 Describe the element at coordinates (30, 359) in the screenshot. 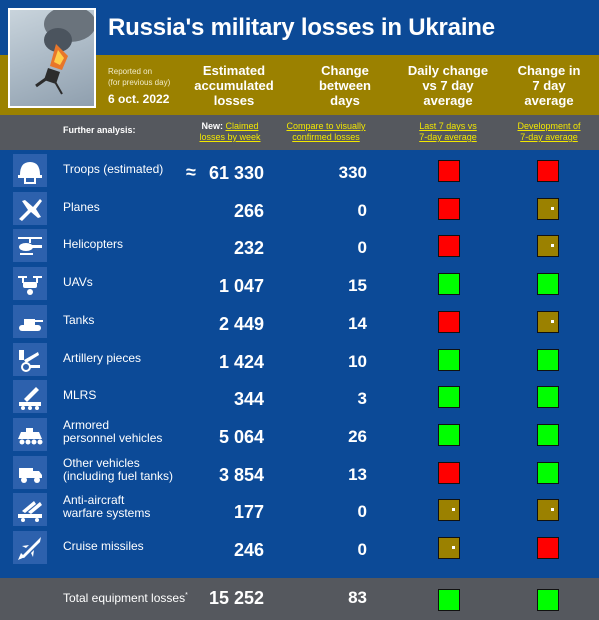

I see `artillery-icon` at that location.